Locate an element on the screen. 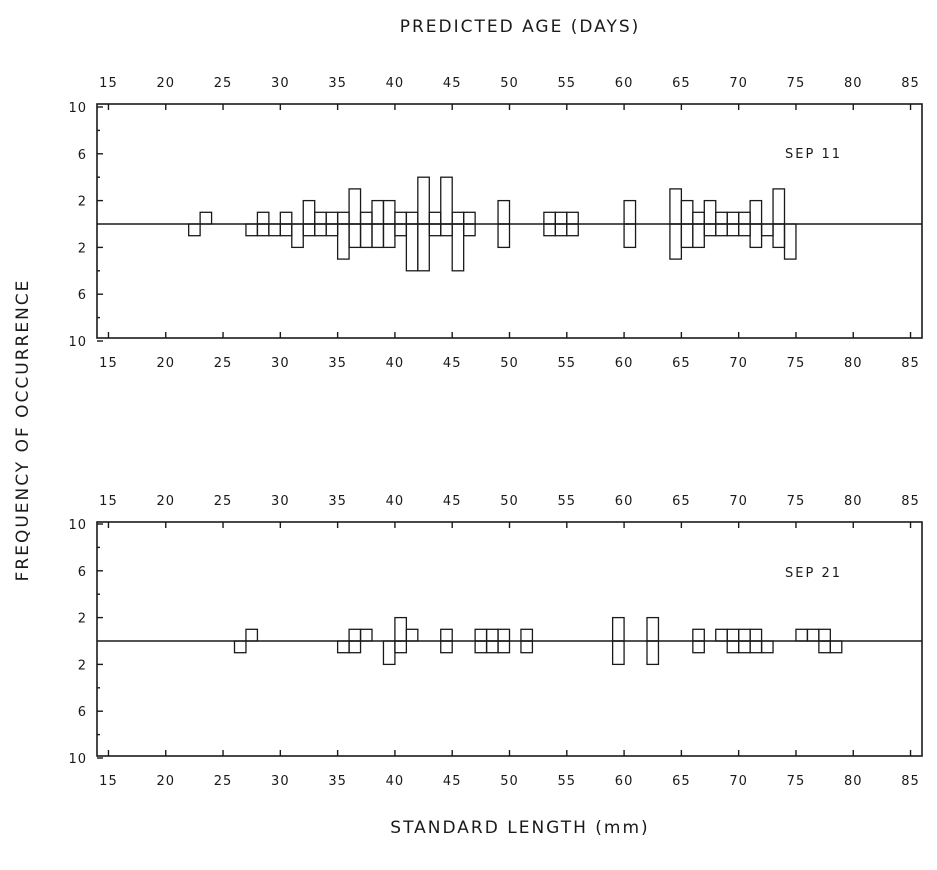 This screenshot has height=870, width=937. x-tick-label: 20 is located at coordinates (165, 781).